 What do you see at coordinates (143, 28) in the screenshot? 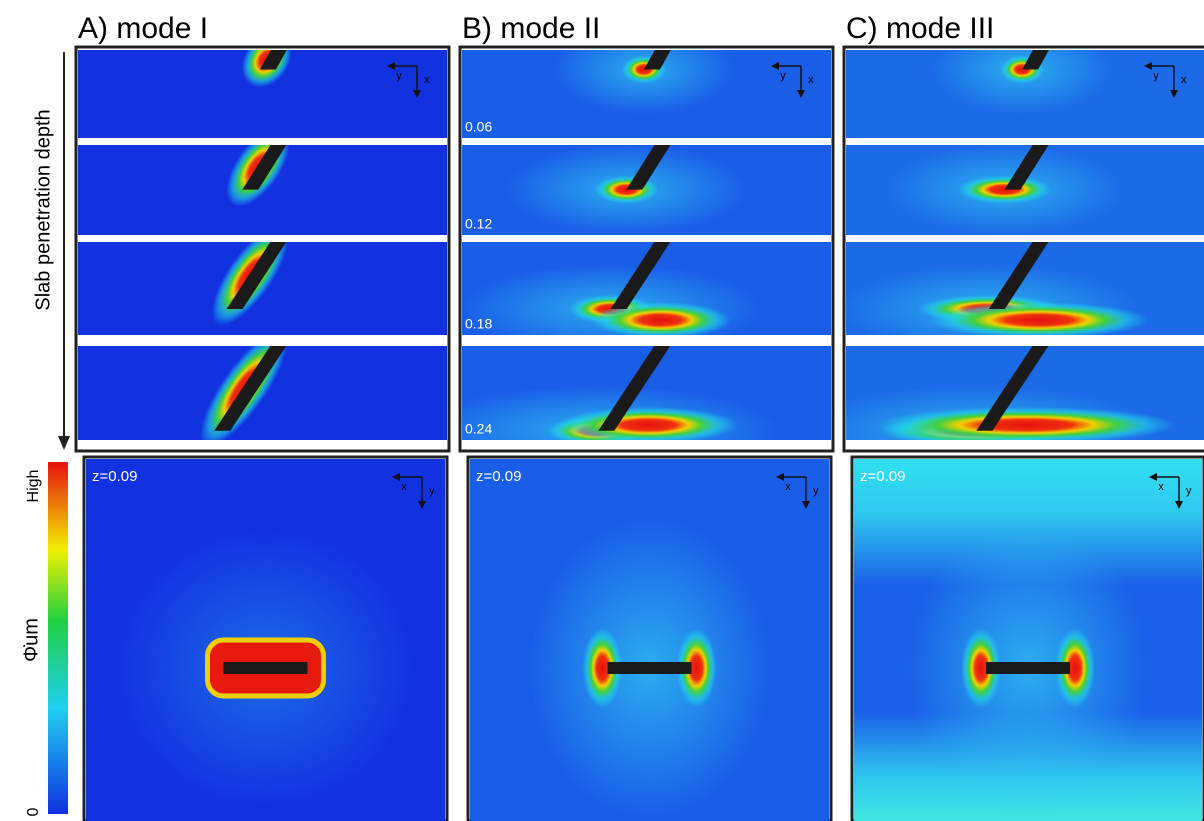
I see `panel-title: A) mode I` at bounding box center [143, 28].